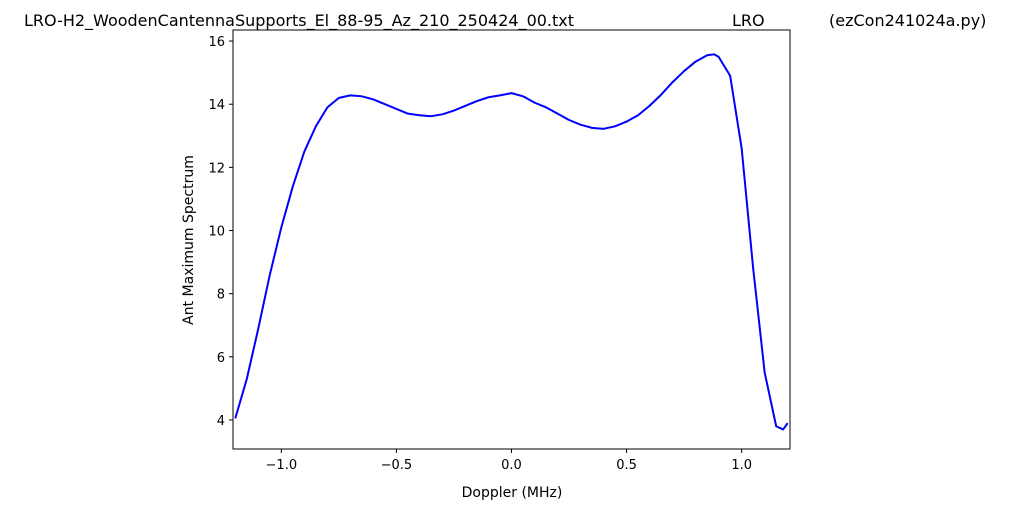 The width and height of the screenshot is (1024, 509). Describe the element at coordinates (512, 493) in the screenshot. I see `x-axis-label: Doppler (MHz)` at that location.